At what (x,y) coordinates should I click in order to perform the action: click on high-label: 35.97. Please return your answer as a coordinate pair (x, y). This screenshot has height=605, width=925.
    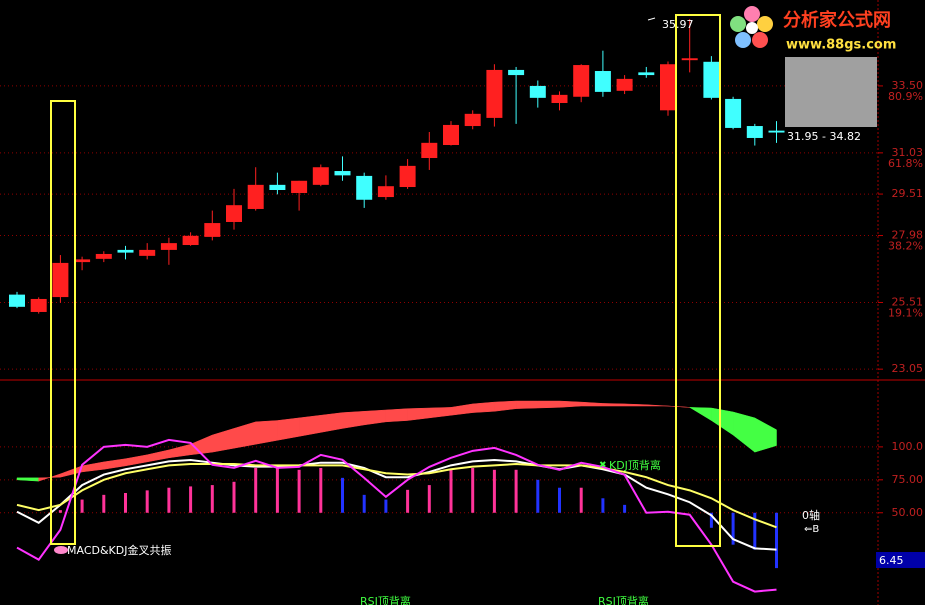
    Looking at the image, I should click on (678, 24).